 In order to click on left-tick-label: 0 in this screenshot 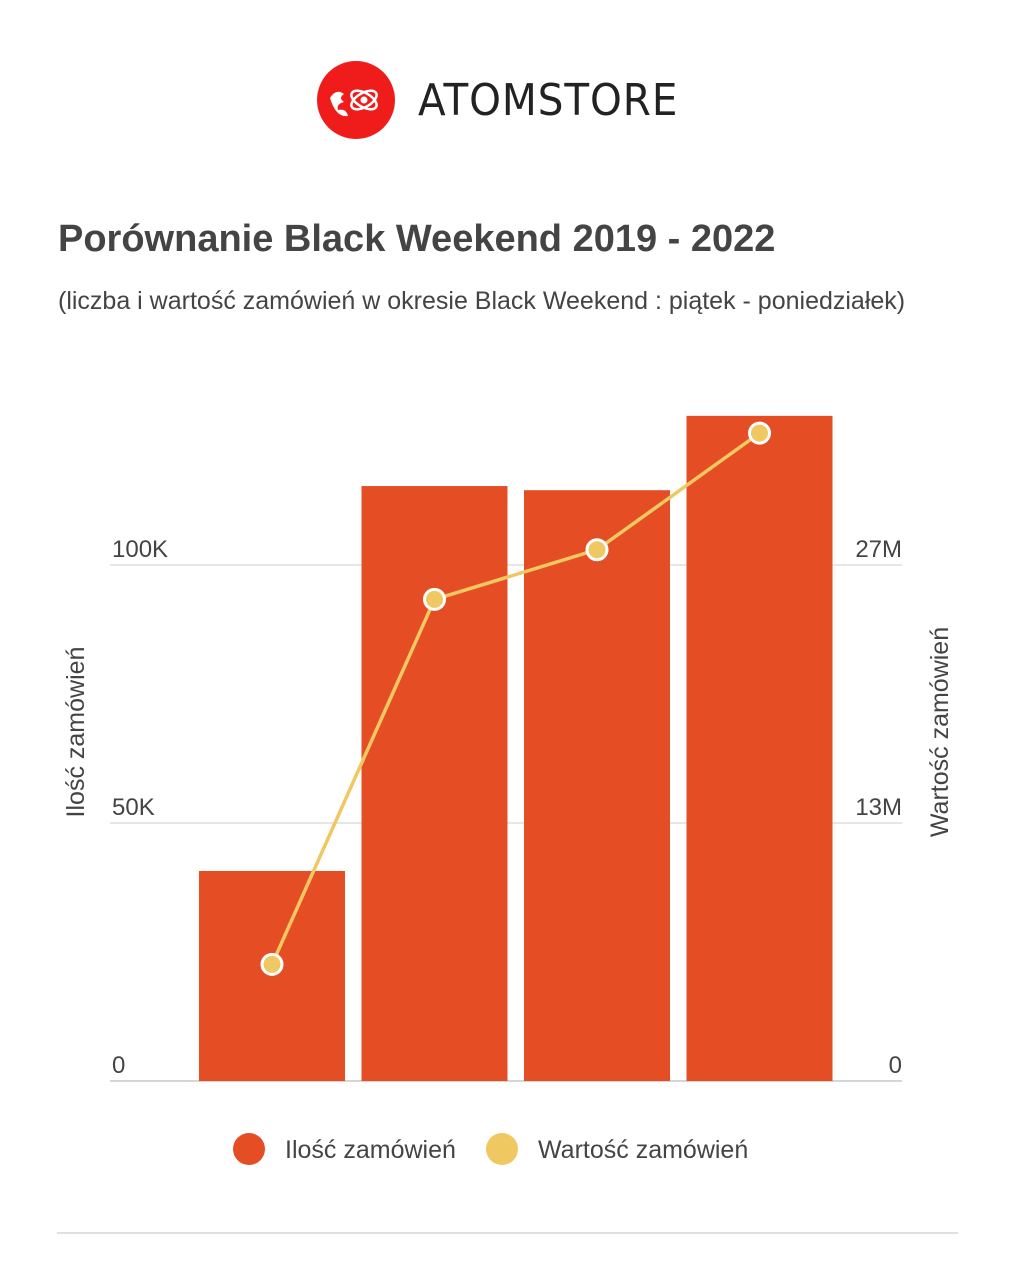, I will do `click(118, 1065)`.